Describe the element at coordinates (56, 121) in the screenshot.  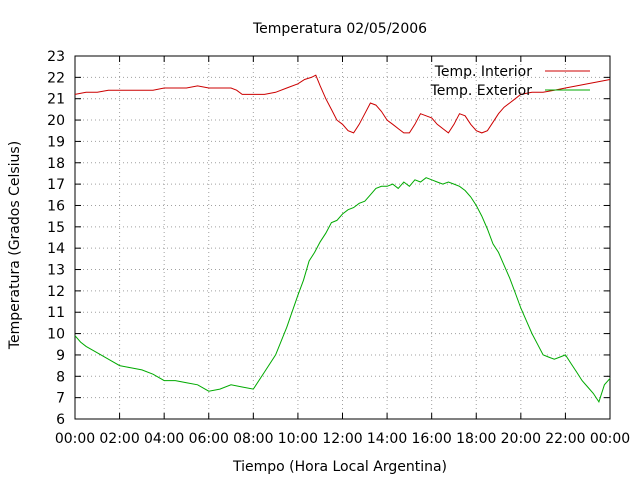
I see `y-tick-label: 20` at that location.